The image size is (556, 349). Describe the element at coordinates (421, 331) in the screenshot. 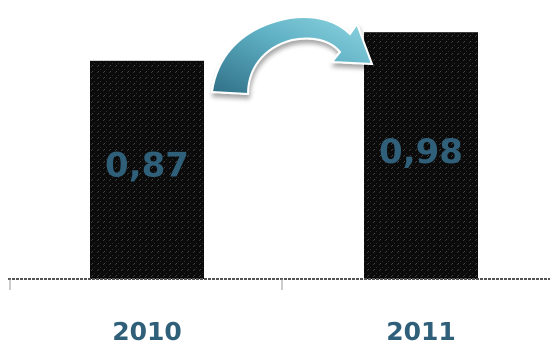

I see `x-tick-label-2011: 2011` at that location.